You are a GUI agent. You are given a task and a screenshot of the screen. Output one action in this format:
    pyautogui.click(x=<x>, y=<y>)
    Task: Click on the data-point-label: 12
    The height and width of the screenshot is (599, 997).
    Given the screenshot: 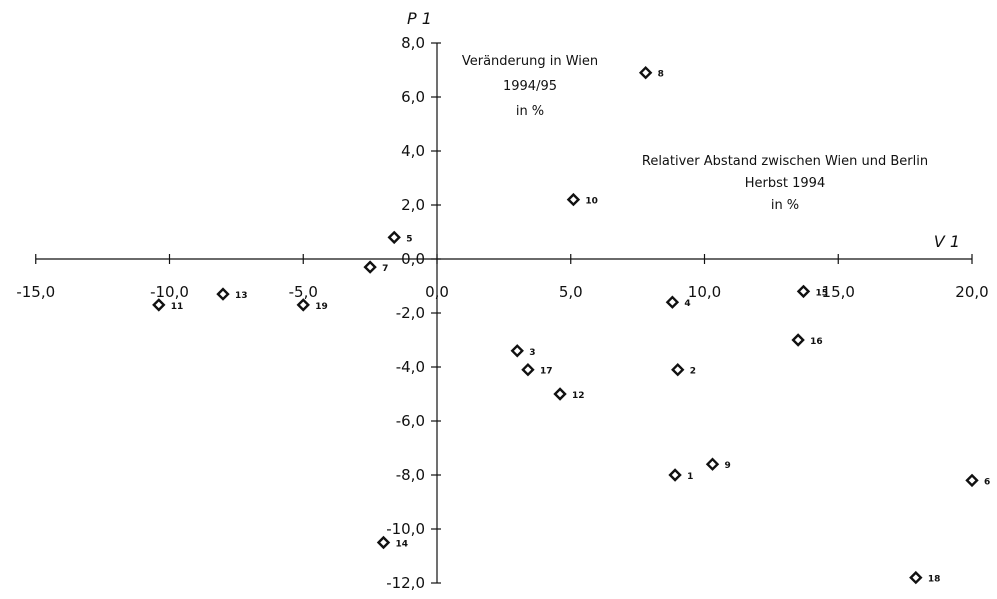 What is the action you would take?
    pyautogui.click(x=578, y=396)
    